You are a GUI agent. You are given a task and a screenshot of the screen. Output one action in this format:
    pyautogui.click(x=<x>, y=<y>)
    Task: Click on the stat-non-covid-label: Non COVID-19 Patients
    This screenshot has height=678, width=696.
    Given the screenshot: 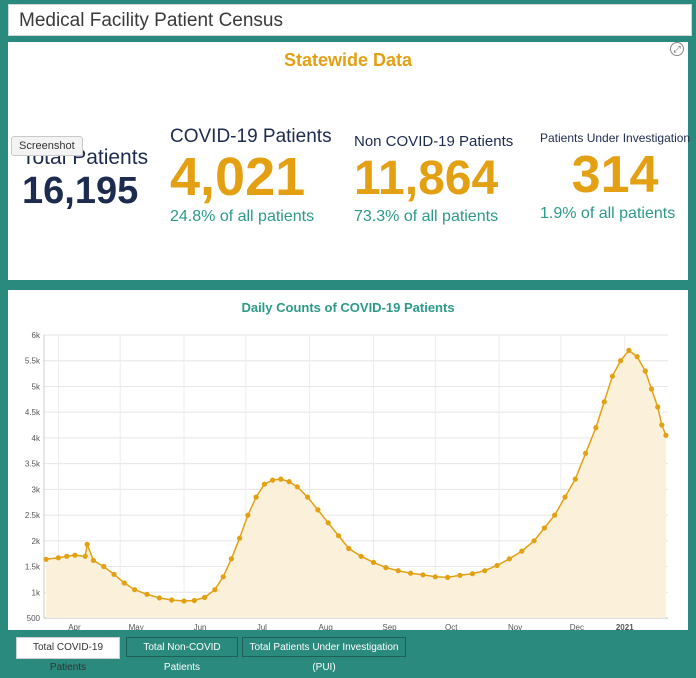 What is the action you would take?
    pyautogui.click(x=434, y=141)
    